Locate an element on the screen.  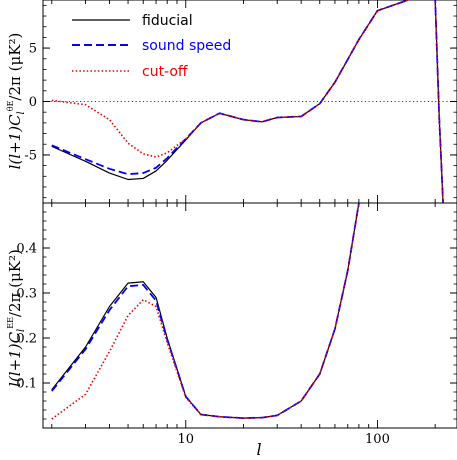
ytick-label-ee: 0.3 is located at coordinates (26, 294).